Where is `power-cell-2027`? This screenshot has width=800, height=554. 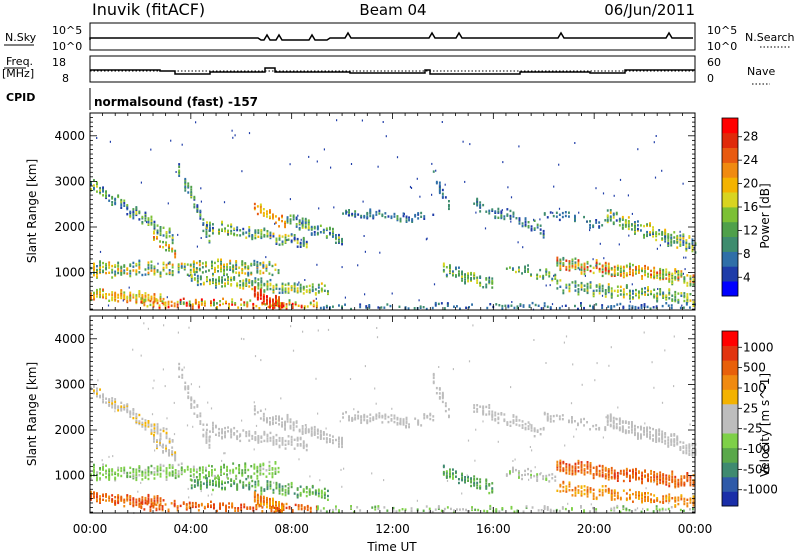 power-cell-2027 is located at coordinates (581, 283).